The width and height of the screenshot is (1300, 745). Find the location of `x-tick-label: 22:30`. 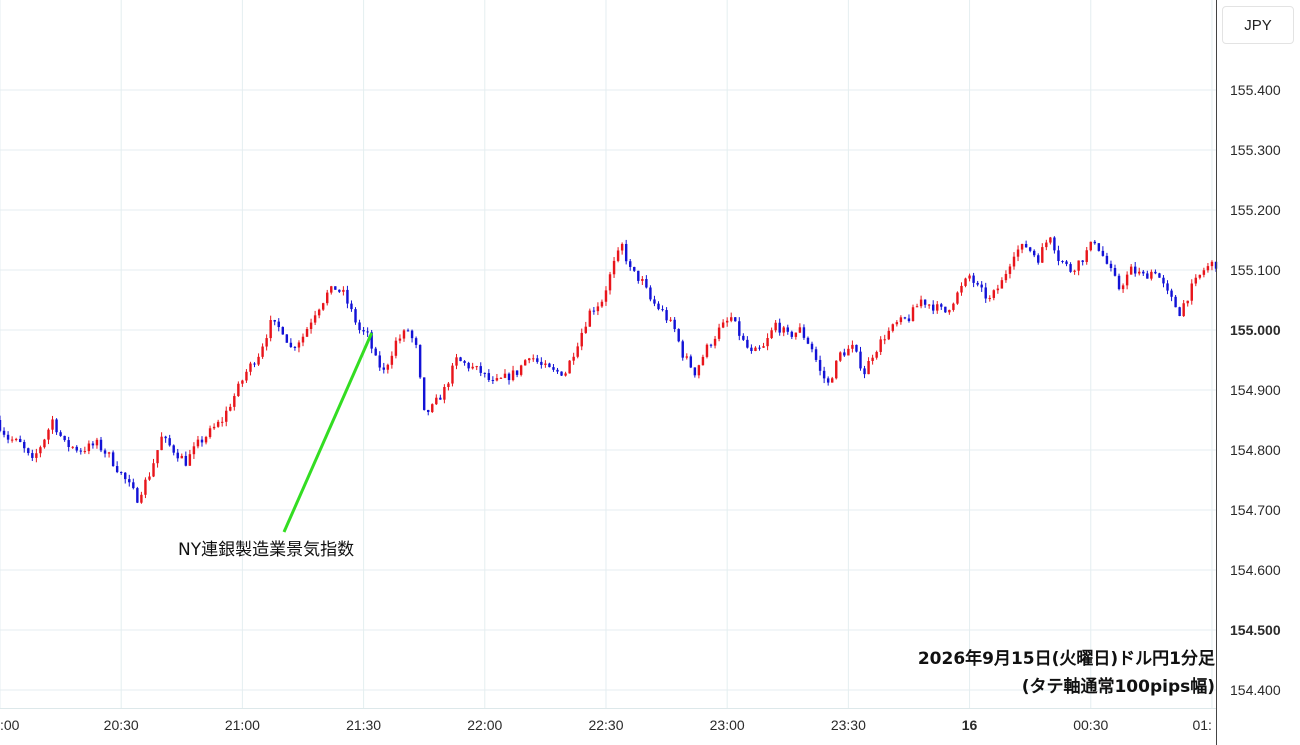

x-tick-label: 22:30 is located at coordinates (605, 725).